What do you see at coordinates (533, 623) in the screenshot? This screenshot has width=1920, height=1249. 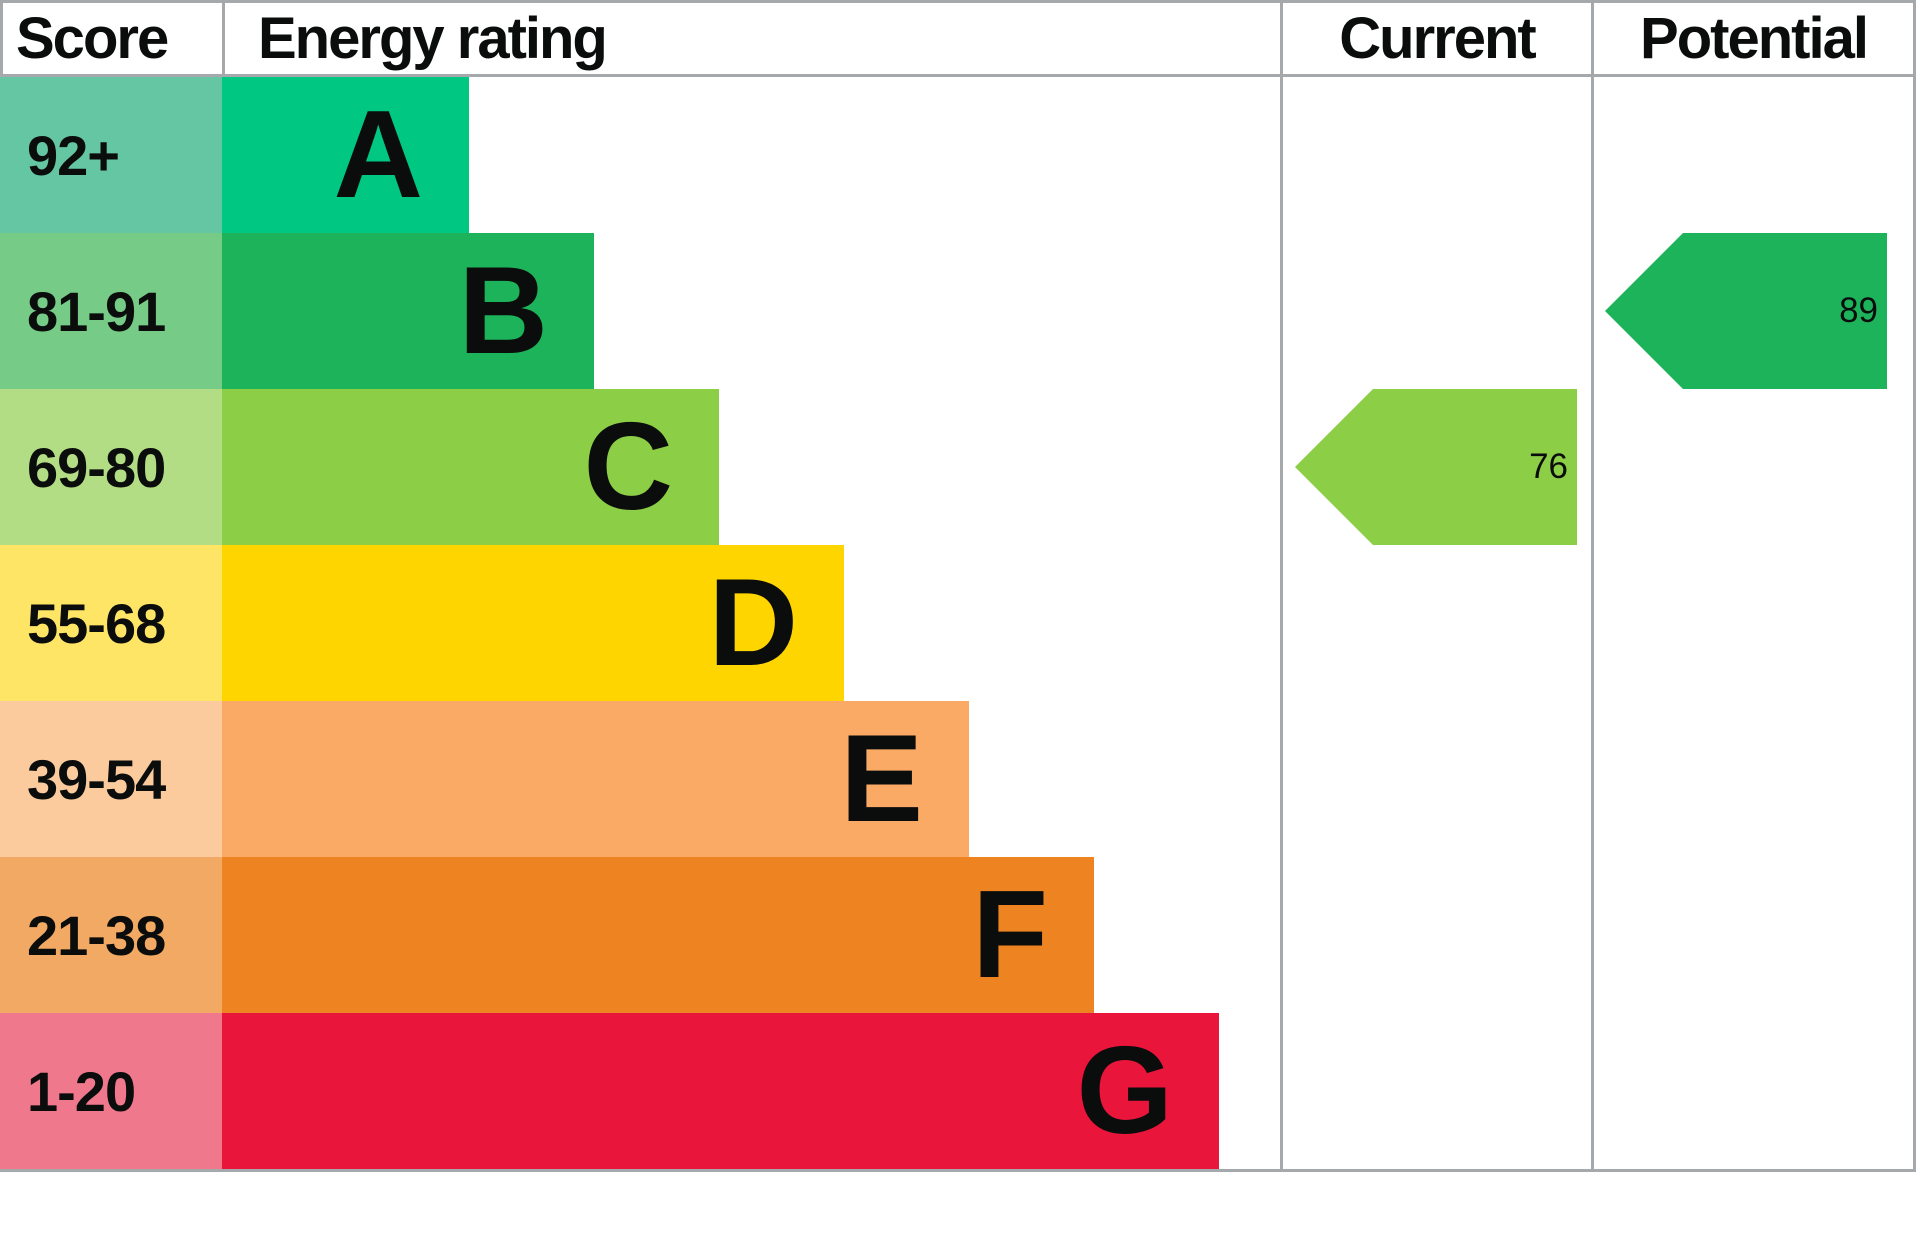 I see `band-bar-d: D` at bounding box center [533, 623].